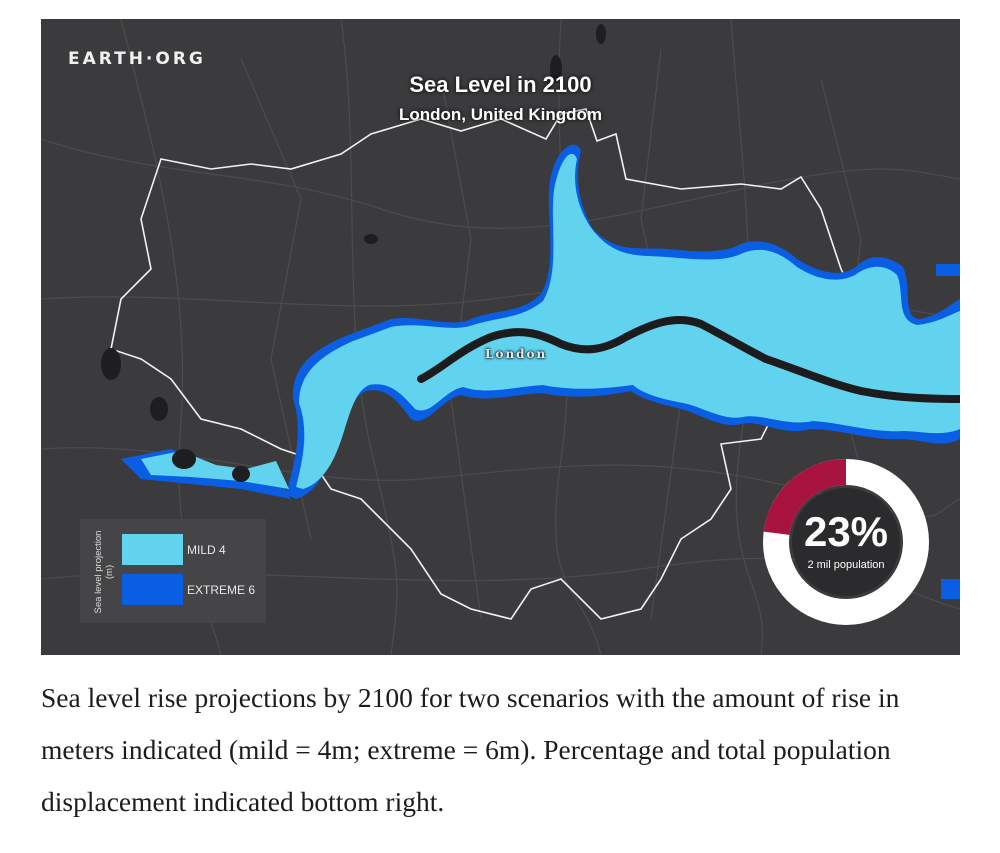 The image size is (1000, 853). I want to click on population-donut, so click(846, 542).